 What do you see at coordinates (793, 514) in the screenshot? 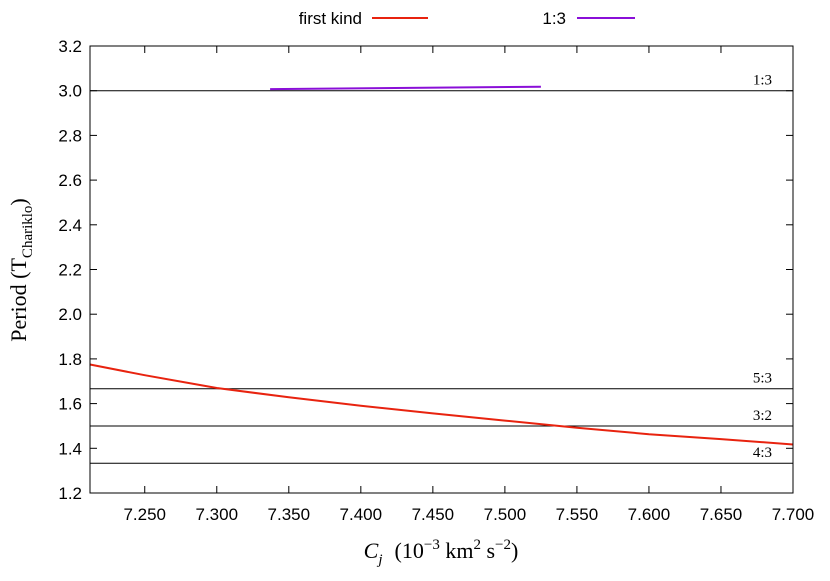
I see `x-tick-label: 7.700` at bounding box center [793, 514].